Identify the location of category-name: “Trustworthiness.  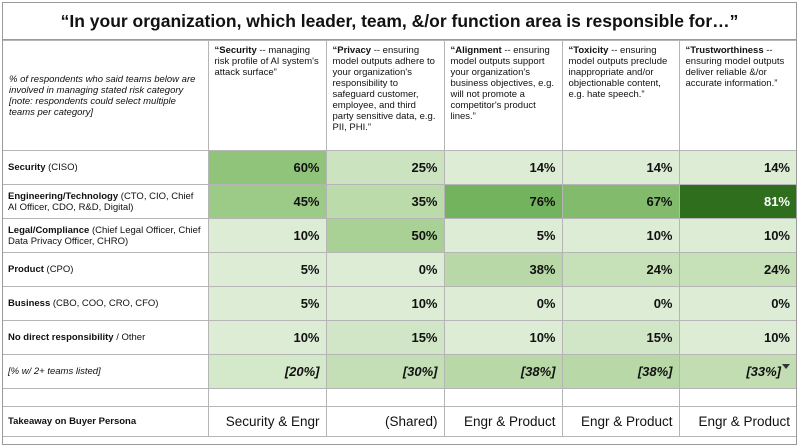
(724, 50).